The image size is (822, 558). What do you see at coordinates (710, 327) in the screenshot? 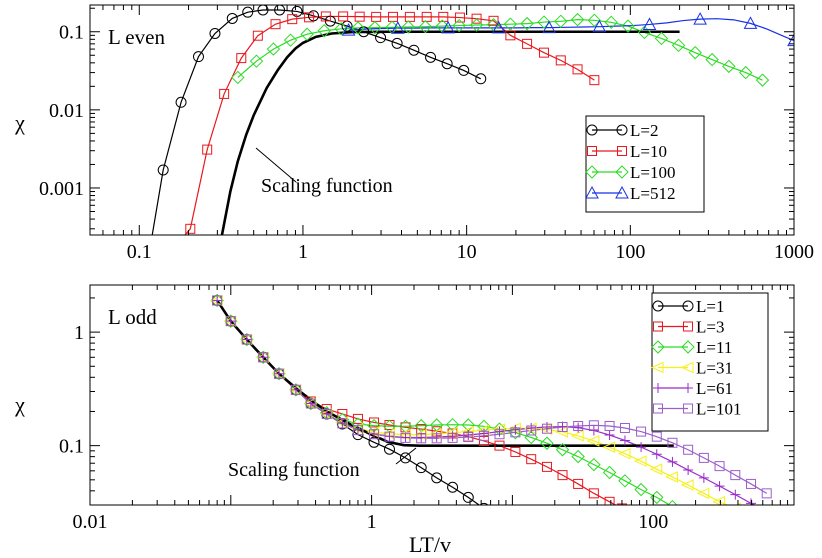
I see `legend-label: L=3` at bounding box center [710, 327].